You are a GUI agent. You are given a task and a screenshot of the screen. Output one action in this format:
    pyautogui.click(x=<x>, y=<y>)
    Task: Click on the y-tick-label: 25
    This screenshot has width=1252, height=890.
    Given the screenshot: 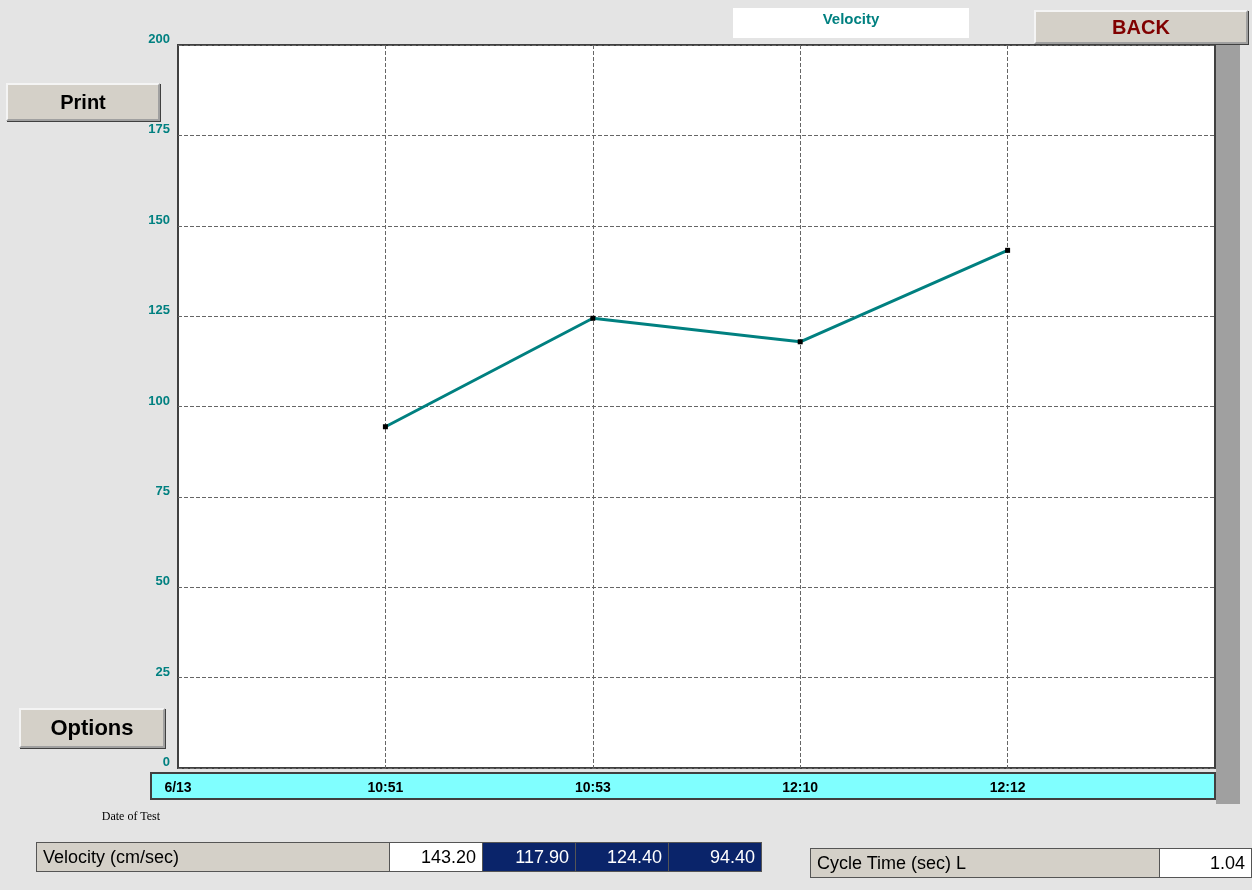 What is the action you would take?
    pyautogui.click(x=162, y=671)
    